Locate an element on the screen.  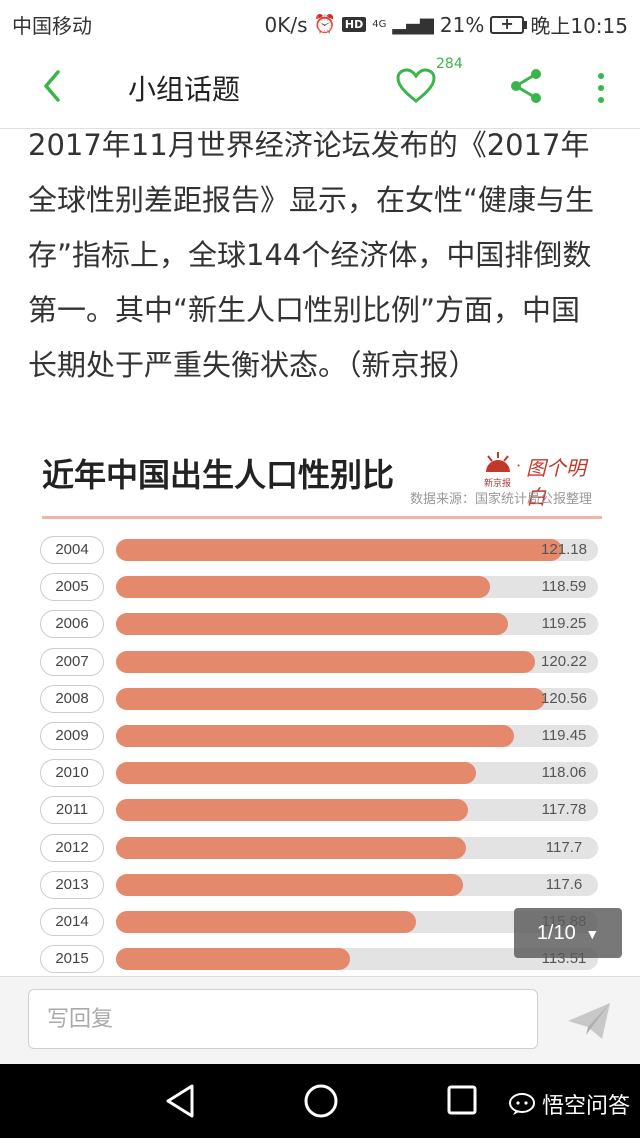
sun-logo-icon is located at coordinates (498, 462).